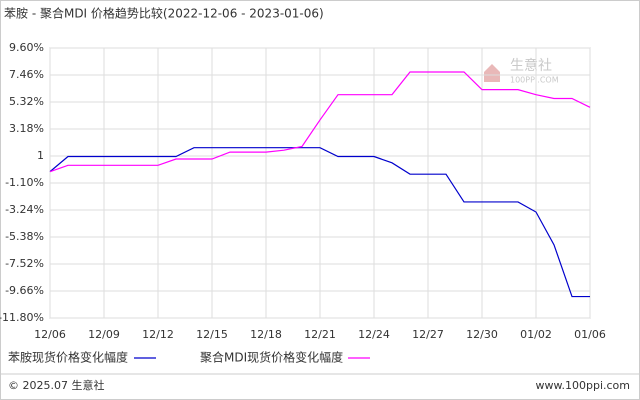  What do you see at coordinates (482, 334) in the screenshot?
I see `x-tick-label: 12/30` at bounding box center [482, 334].